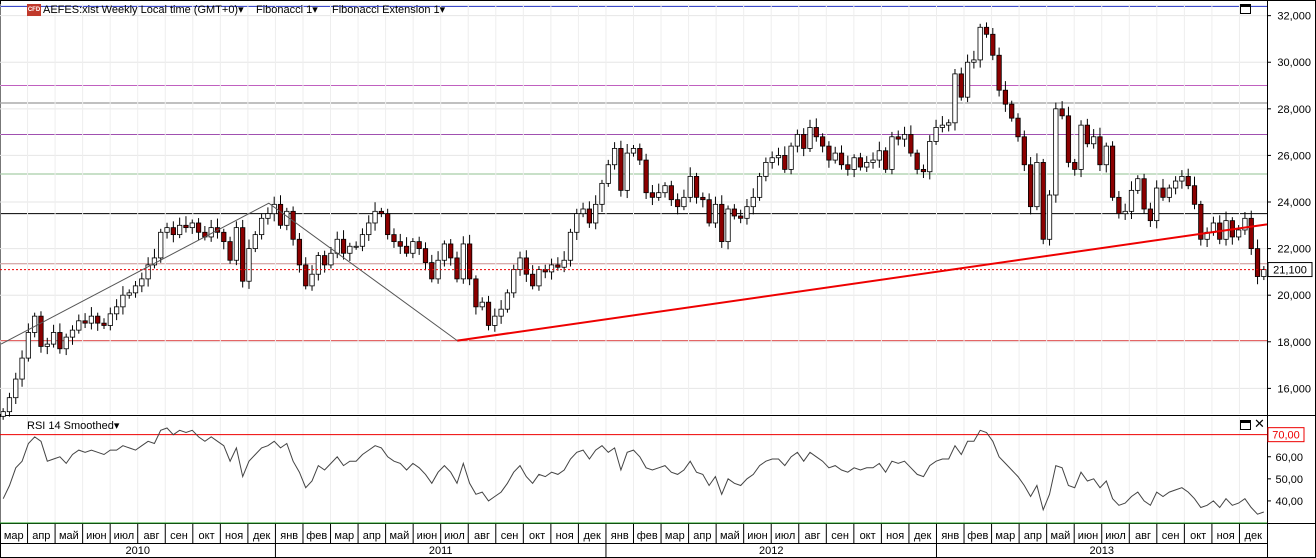  I want to click on month-label: май, so click(399, 536).